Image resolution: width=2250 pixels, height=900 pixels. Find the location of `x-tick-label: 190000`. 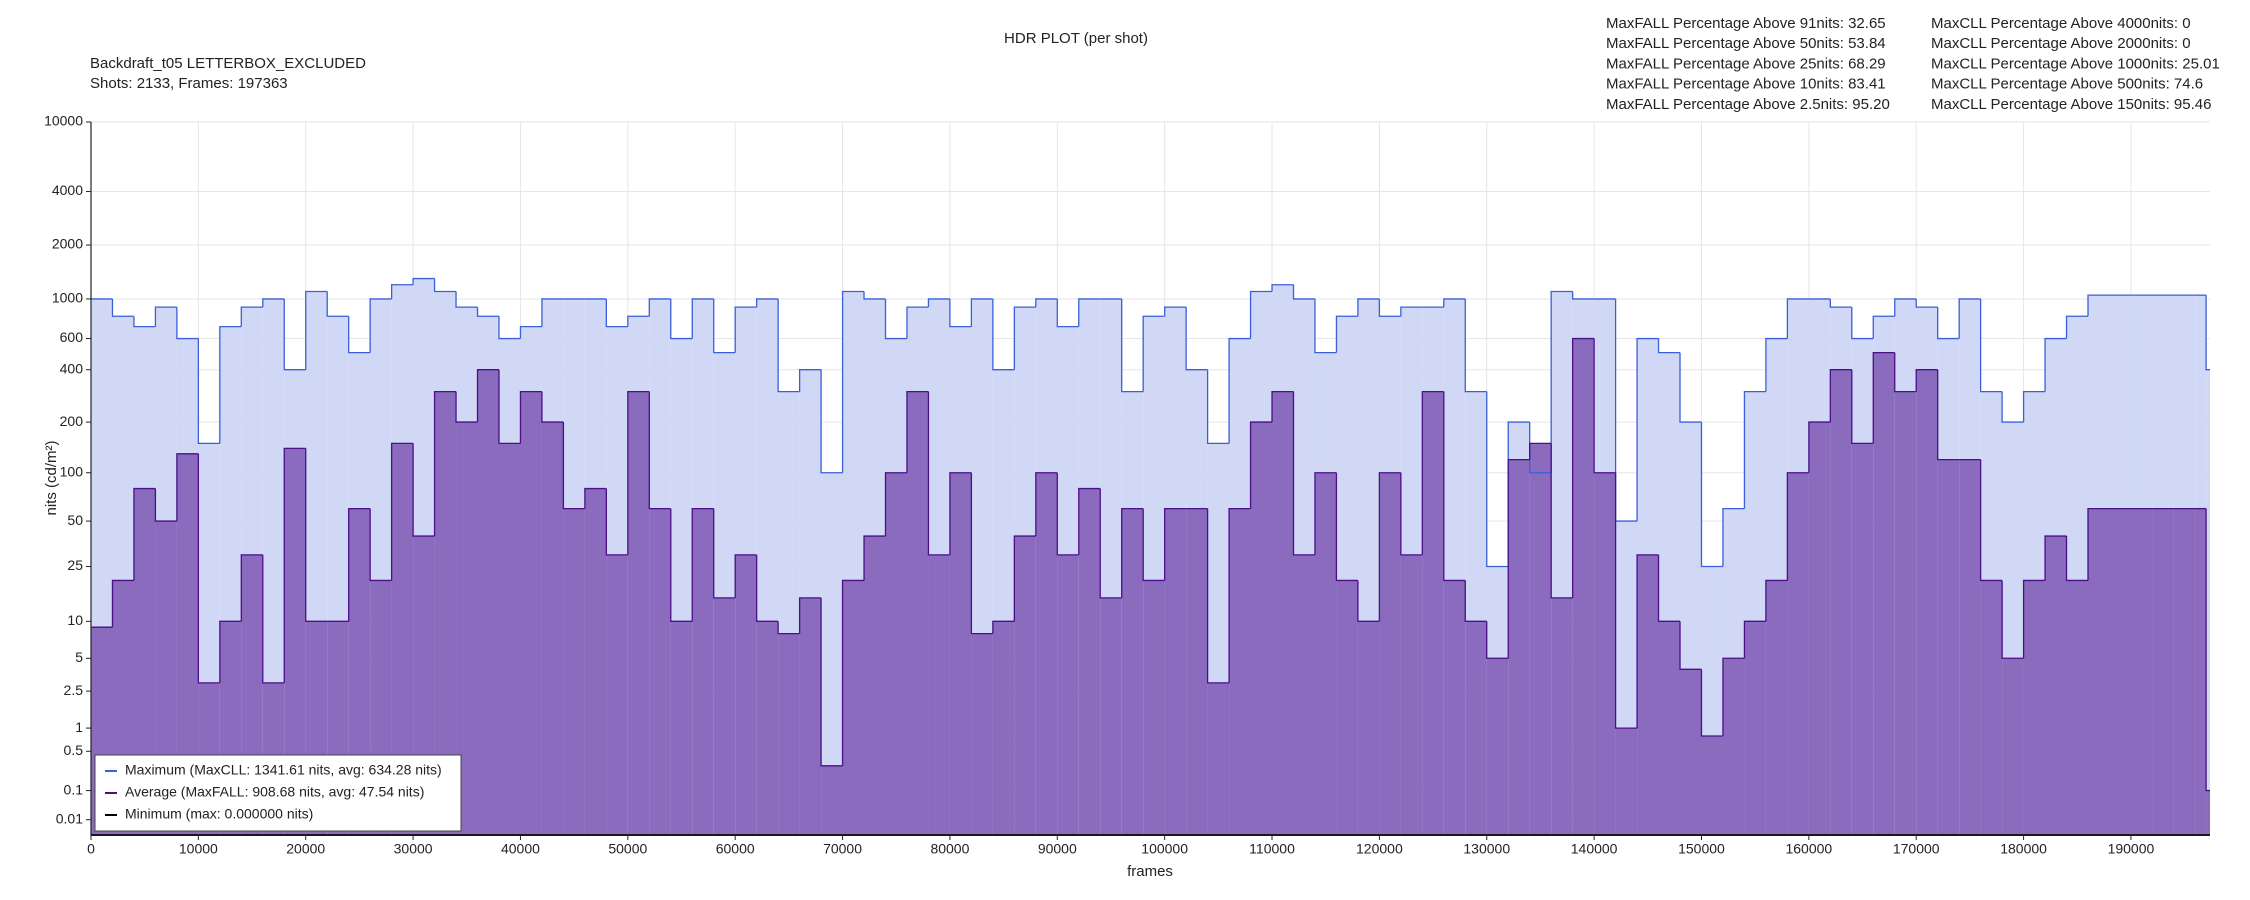

x-tick-label: 190000 is located at coordinates (2131, 849).